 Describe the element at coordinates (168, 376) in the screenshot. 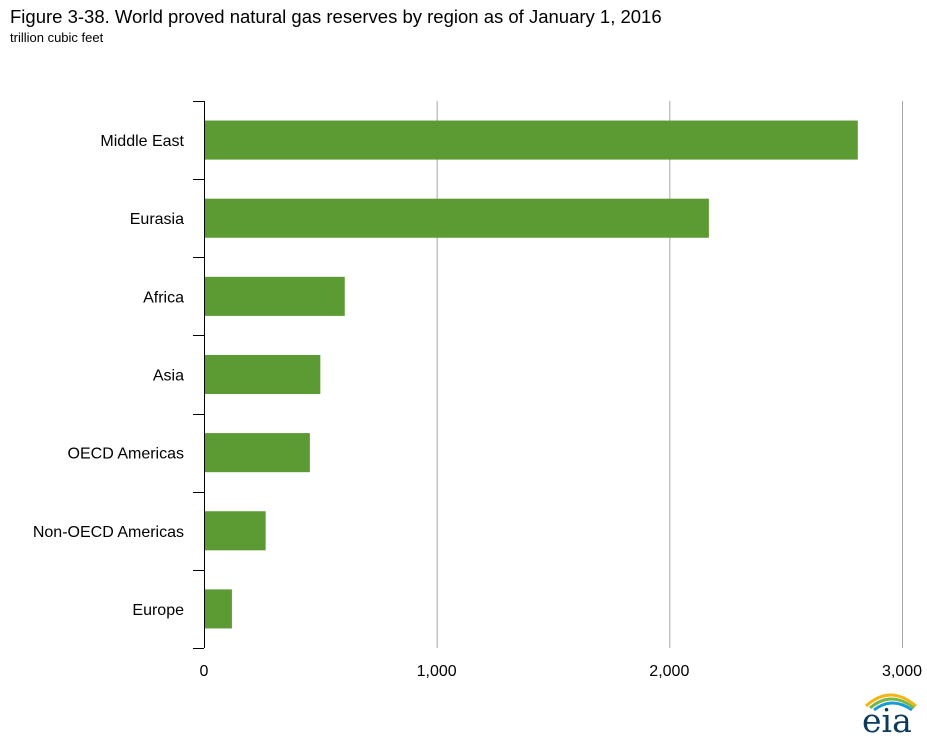

I see `category-label: Asia` at that location.